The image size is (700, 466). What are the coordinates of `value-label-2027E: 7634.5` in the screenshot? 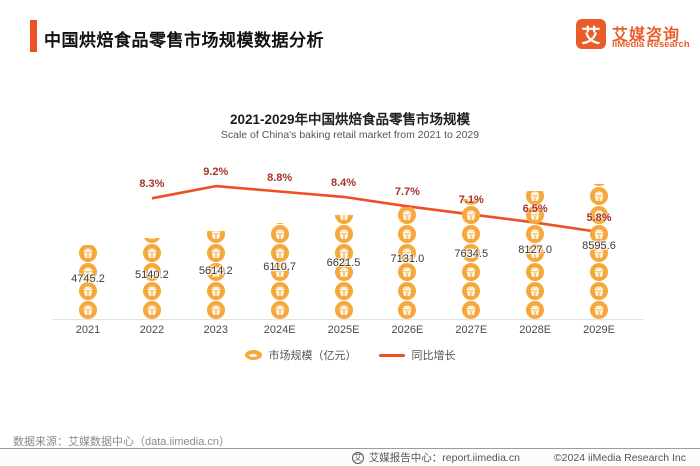 It's located at (471, 254).